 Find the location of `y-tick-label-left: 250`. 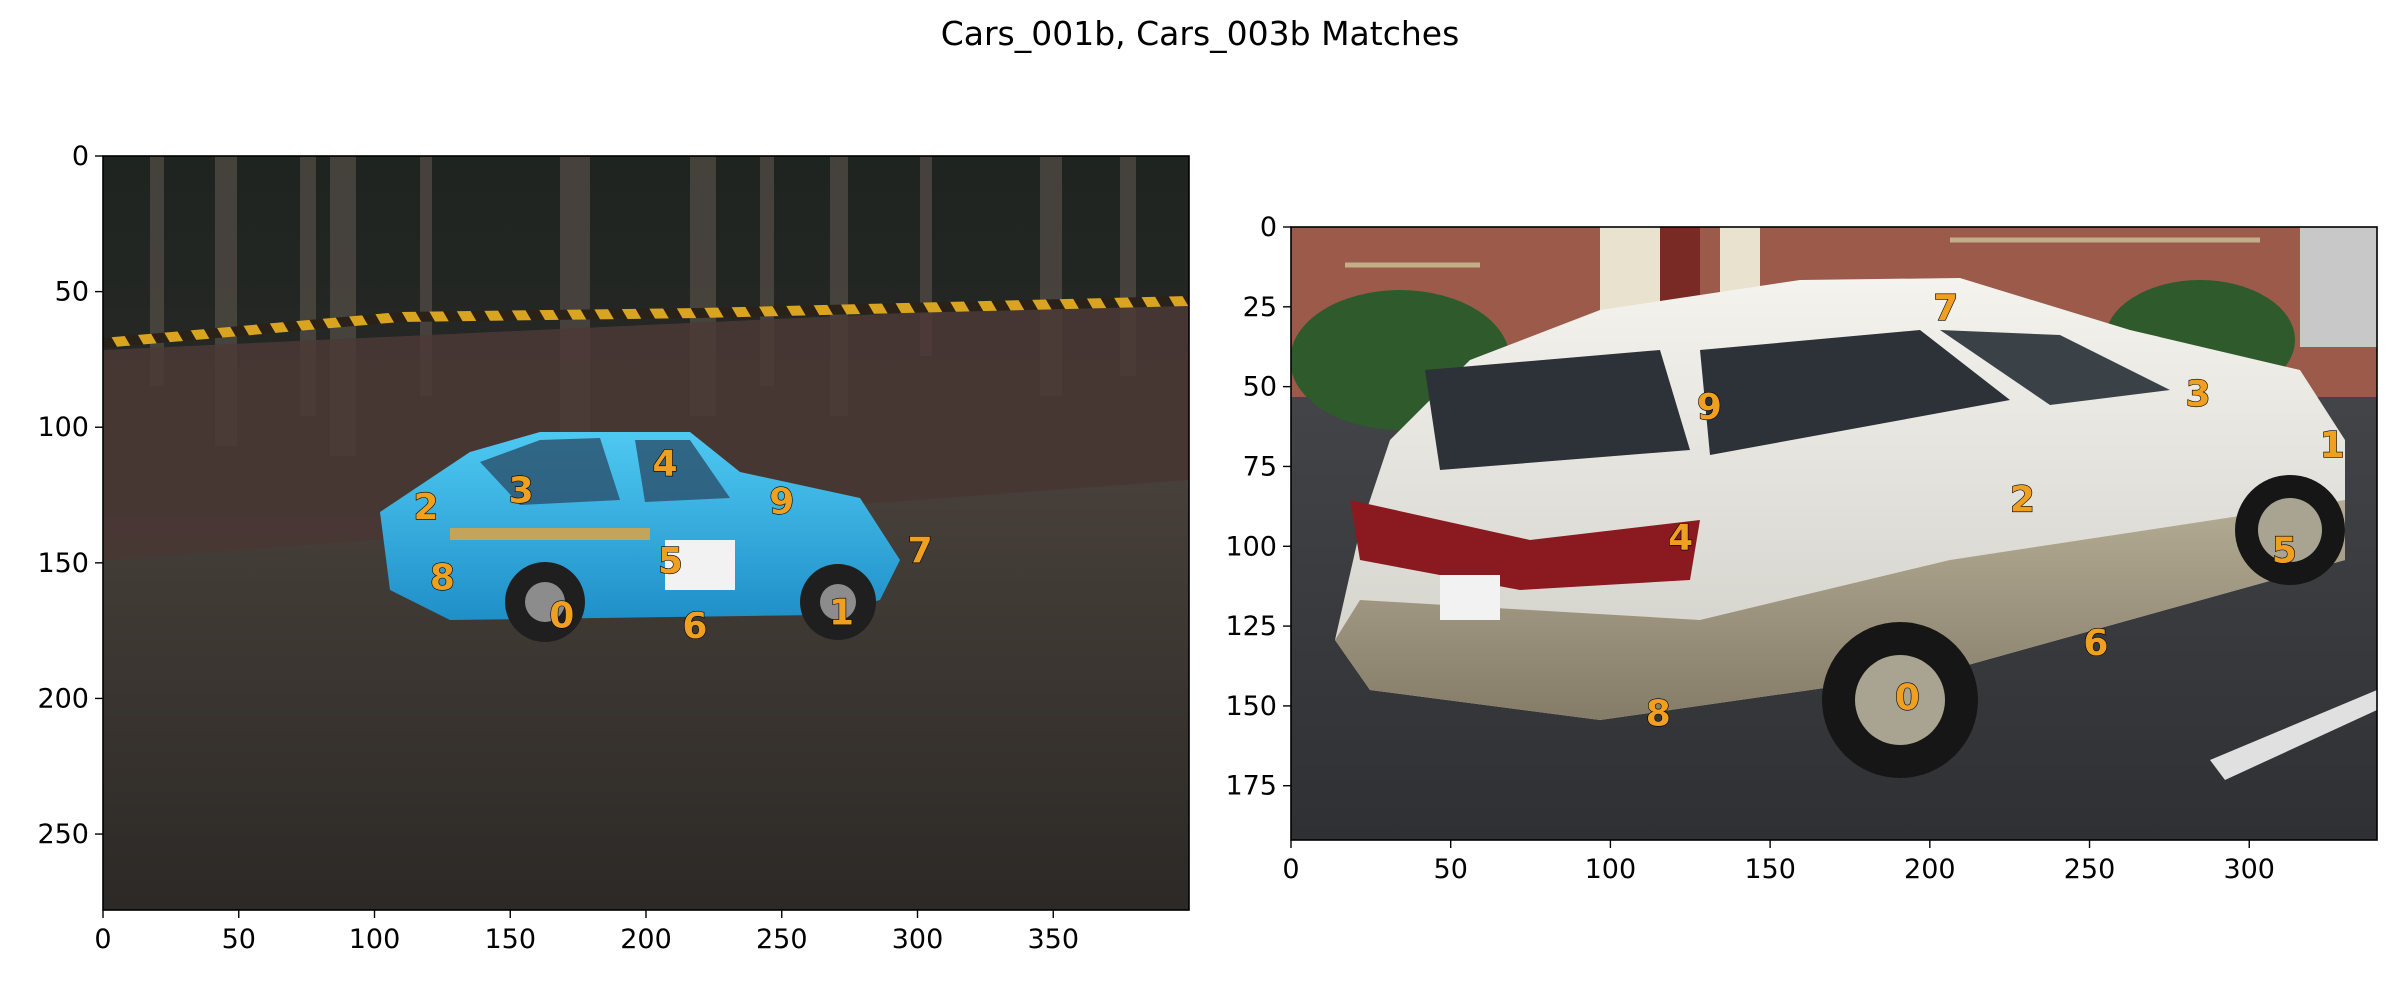

y-tick-label-left: 250 is located at coordinates (63, 834).